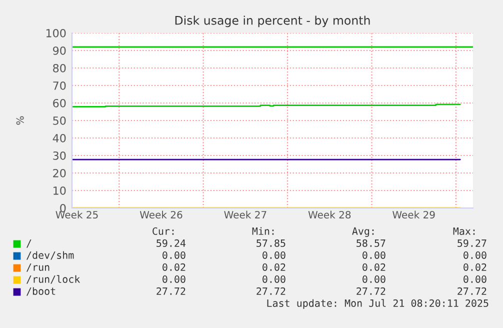 The width and height of the screenshot is (503, 328). What do you see at coordinates (56, 33) in the screenshot?
I see `y-tick-label: 100` at bounding box center [56, 33].